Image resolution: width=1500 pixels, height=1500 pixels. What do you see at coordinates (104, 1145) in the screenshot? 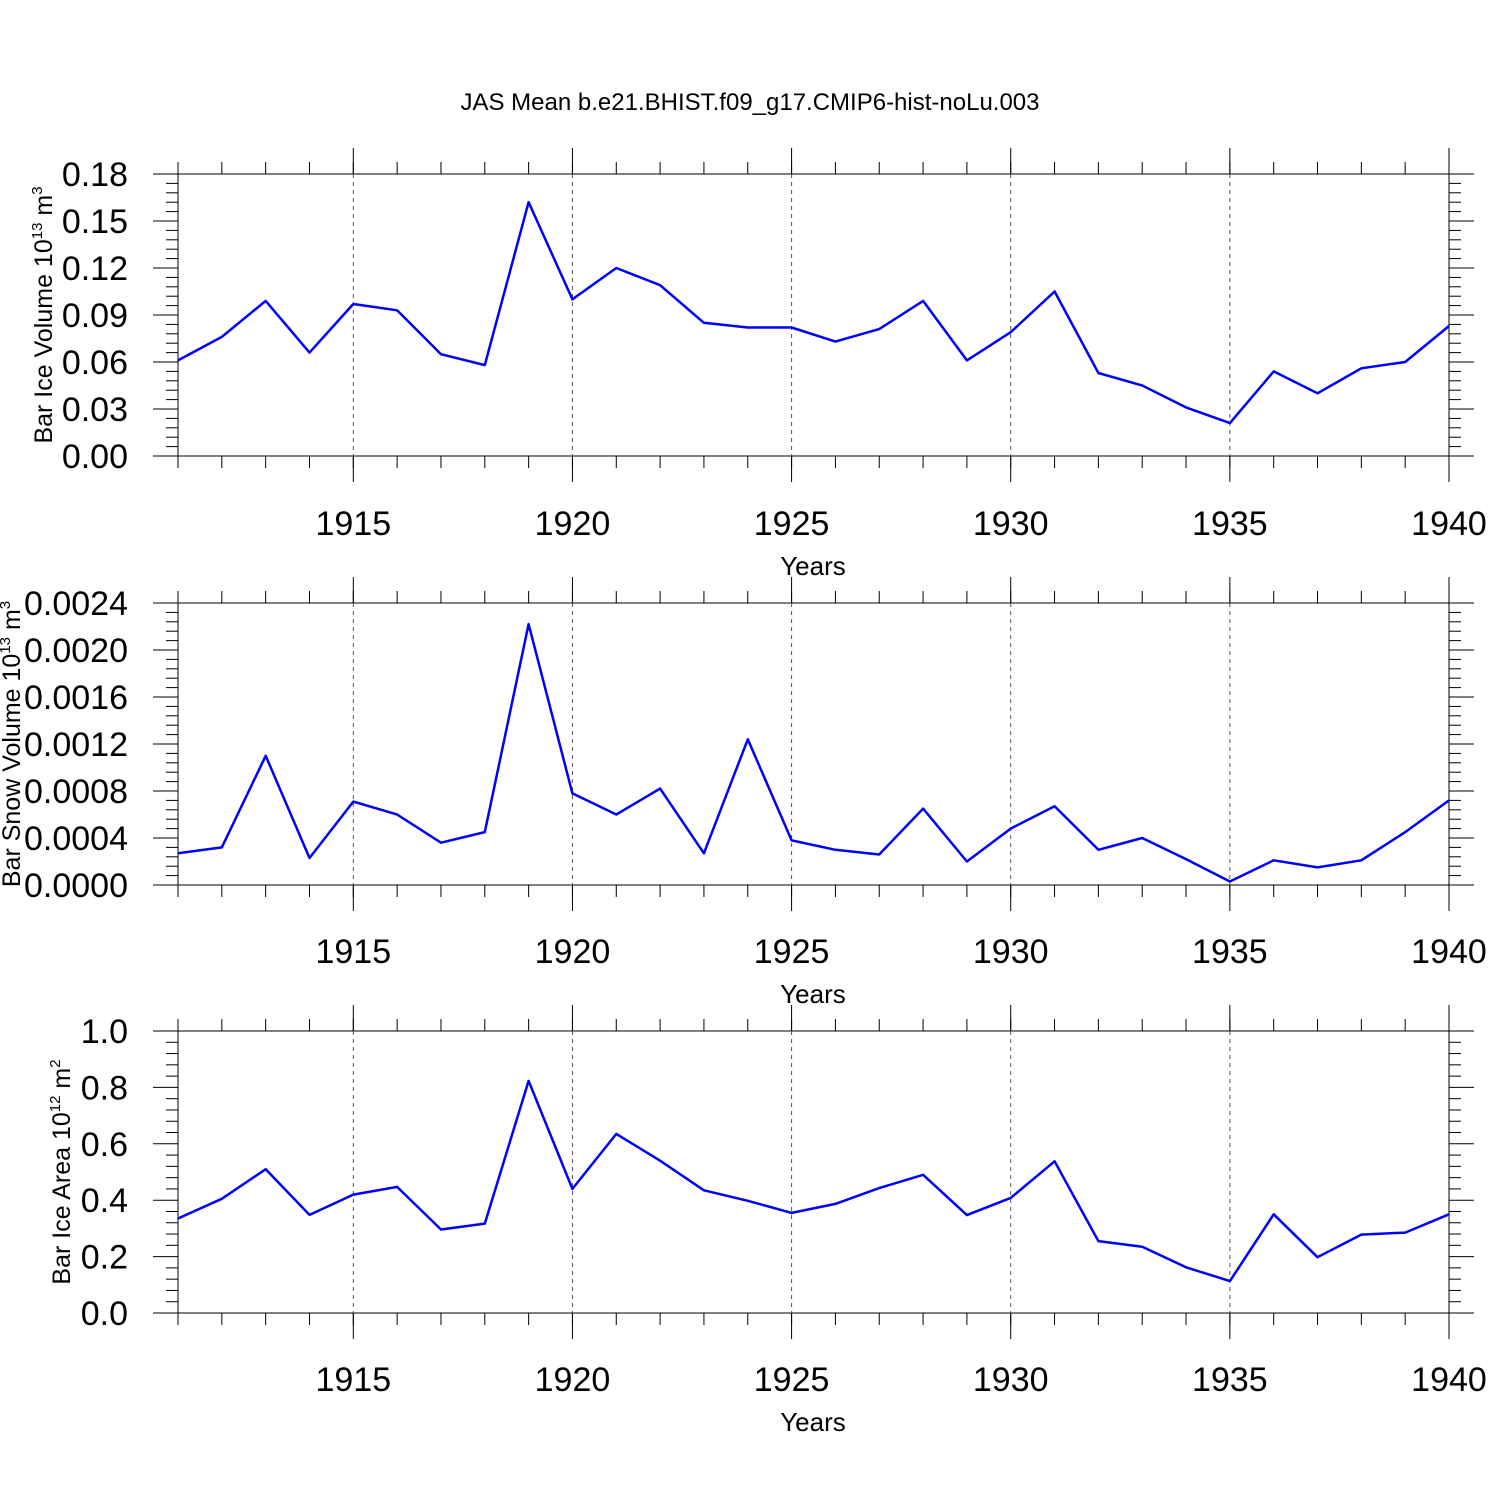
I see `y-tick-label: 0.6` at bounding box center [104, 1145].